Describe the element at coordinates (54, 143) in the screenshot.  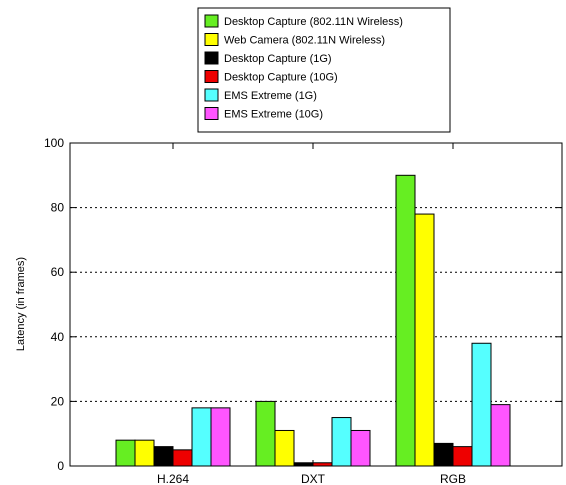
I see `y-tick-label: 100` at that location.